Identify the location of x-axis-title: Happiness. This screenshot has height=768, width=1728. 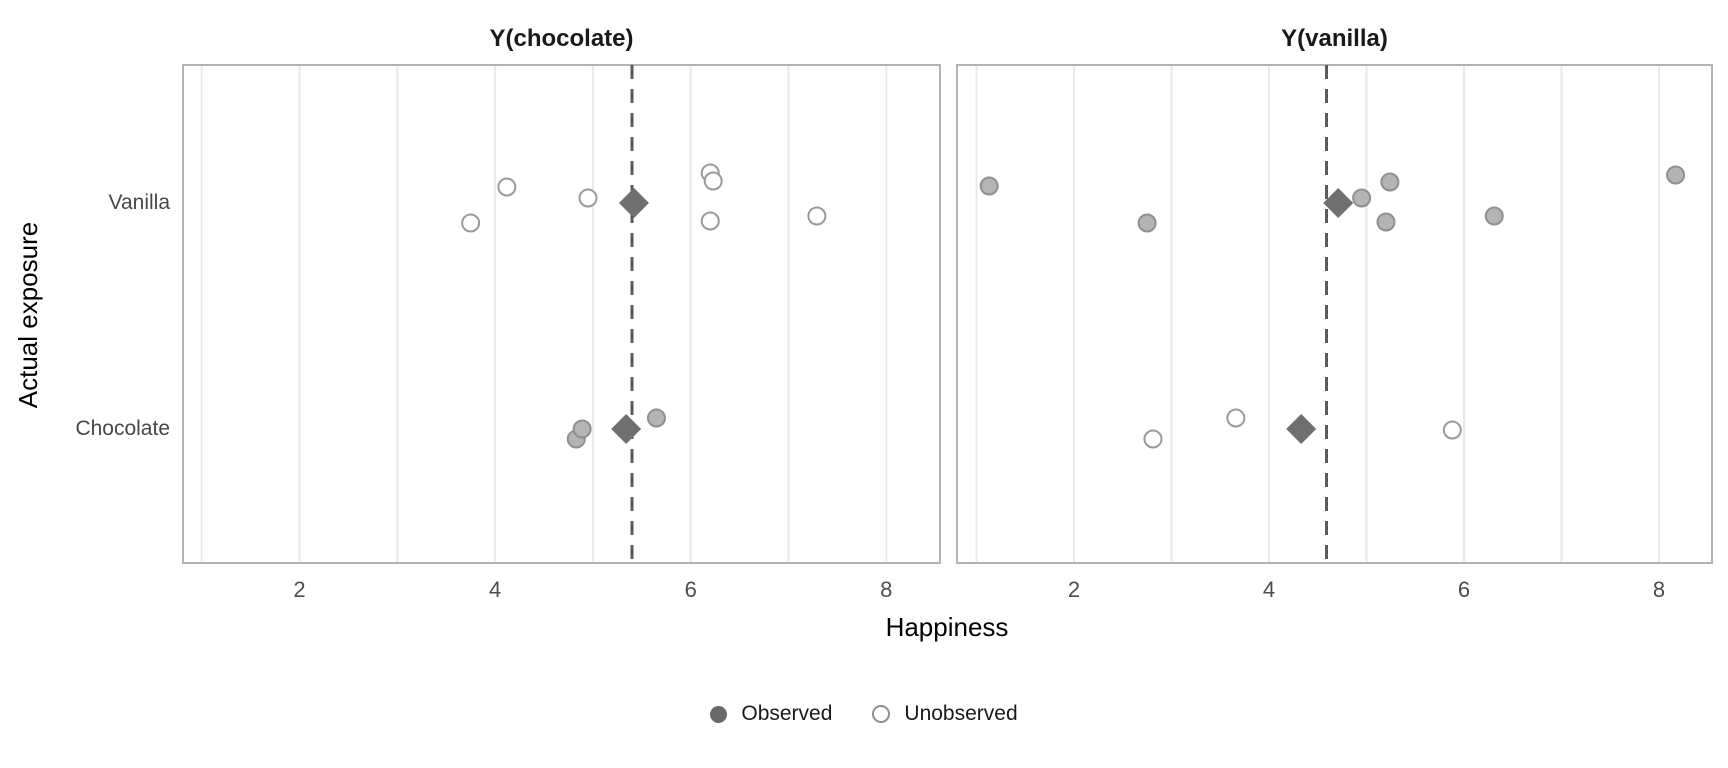
(947, 627).